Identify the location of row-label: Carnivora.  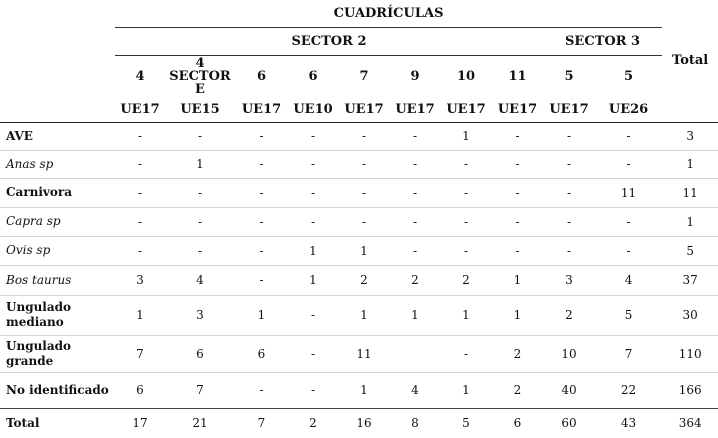
(57, 192).